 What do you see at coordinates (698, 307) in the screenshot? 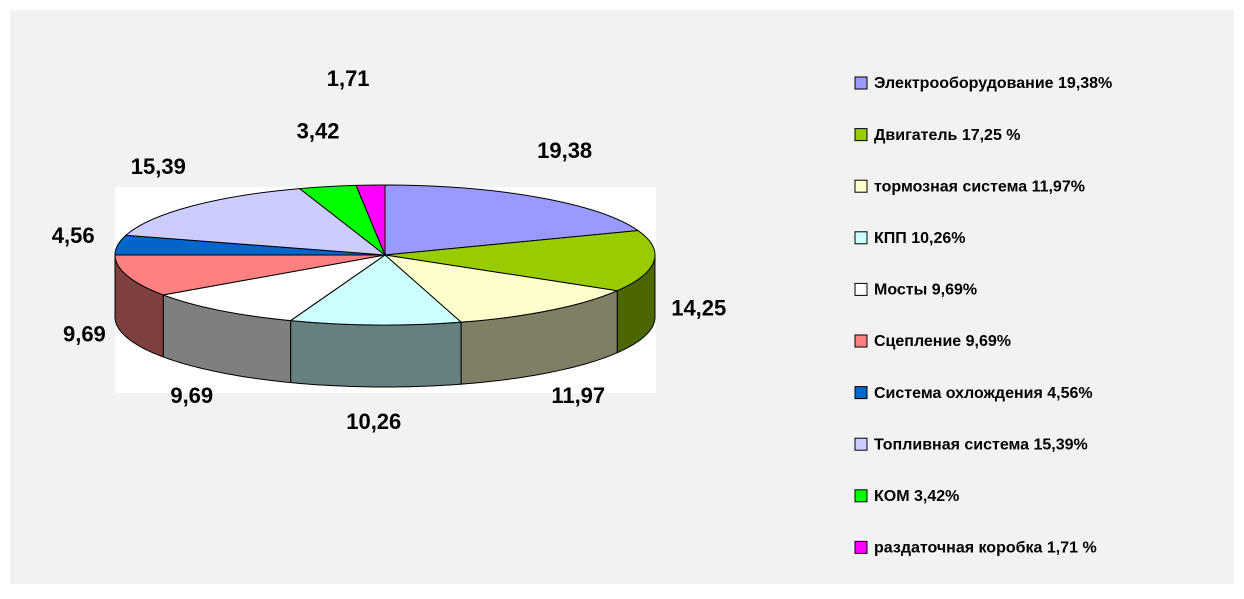
I see `data-label: 14,25` at bounding box center [698, 307].